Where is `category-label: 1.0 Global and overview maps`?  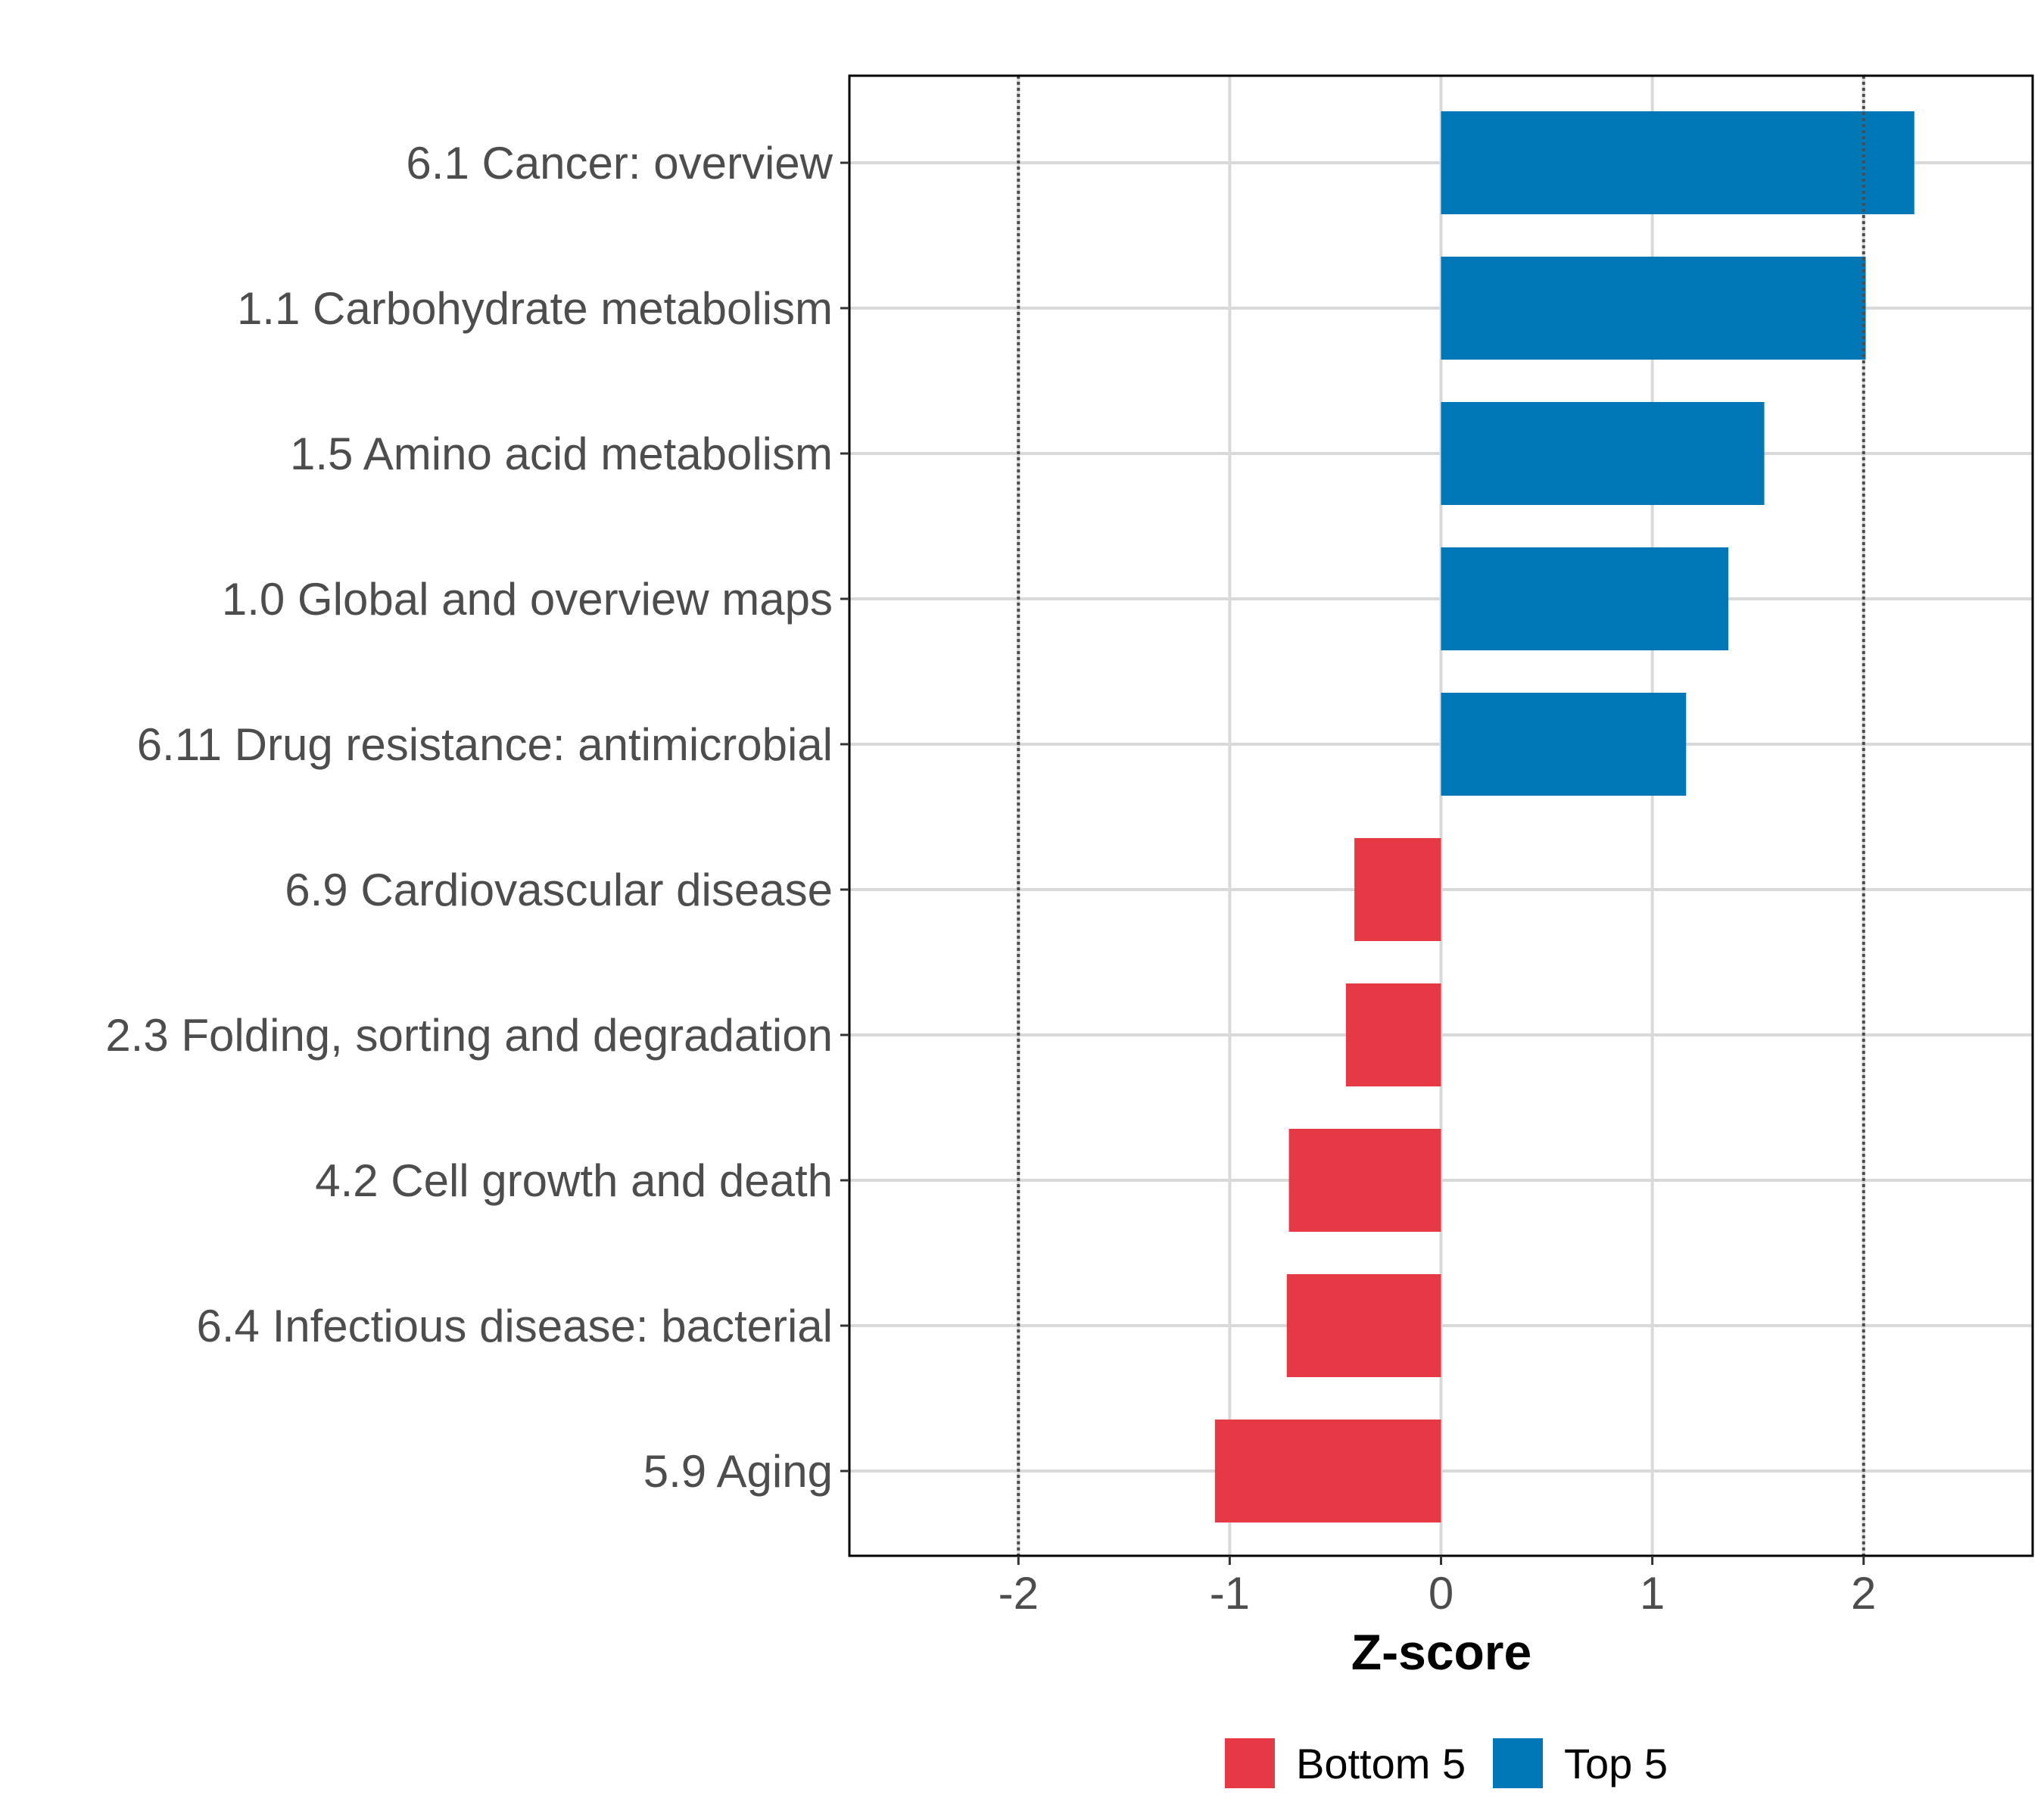 category-label: 1.0 Global and overview maps is located at coordinates (527, 599).